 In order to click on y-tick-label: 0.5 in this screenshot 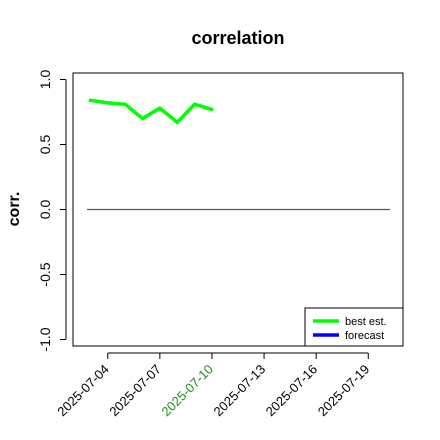, I will do `click(45, 145)`.